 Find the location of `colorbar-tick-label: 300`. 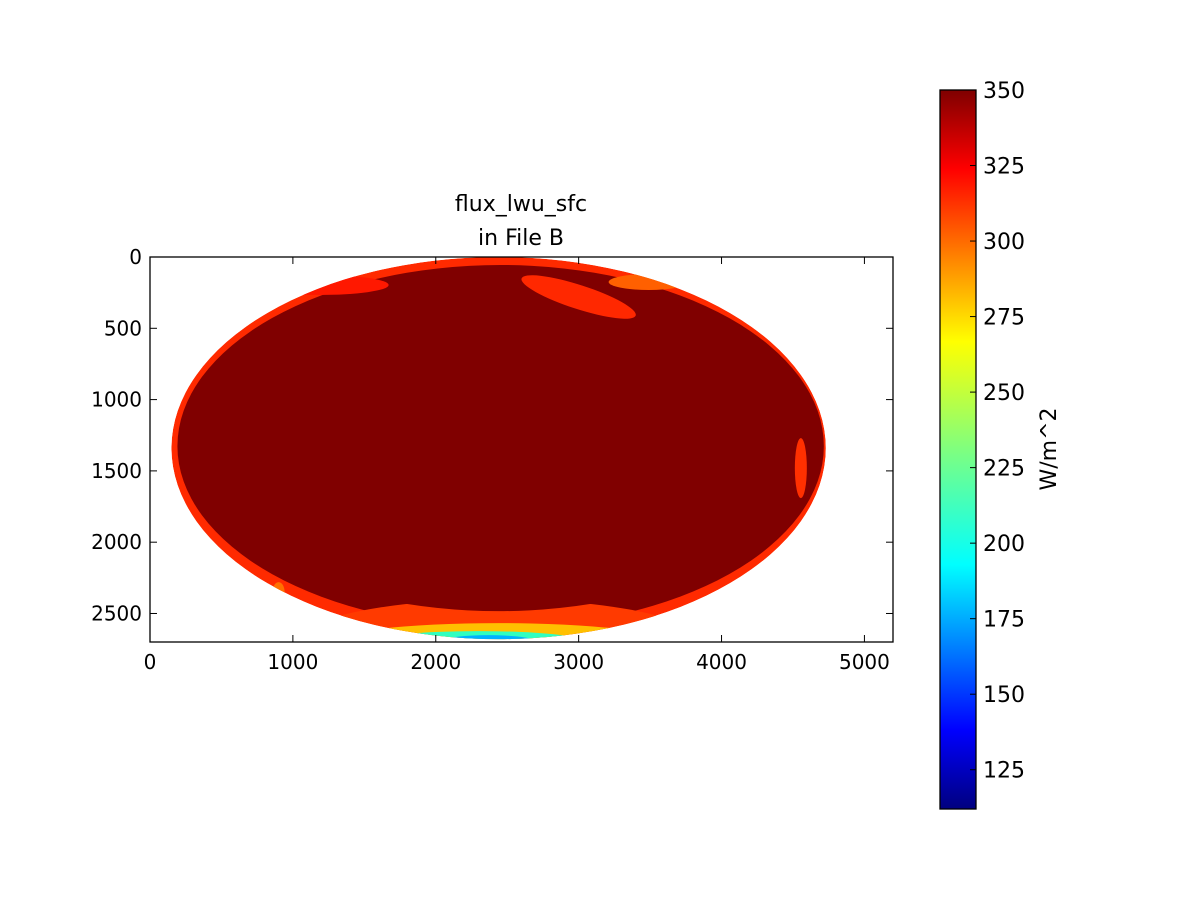

colorbar-tick-label: 300 is located at coordinates (1004, 242).